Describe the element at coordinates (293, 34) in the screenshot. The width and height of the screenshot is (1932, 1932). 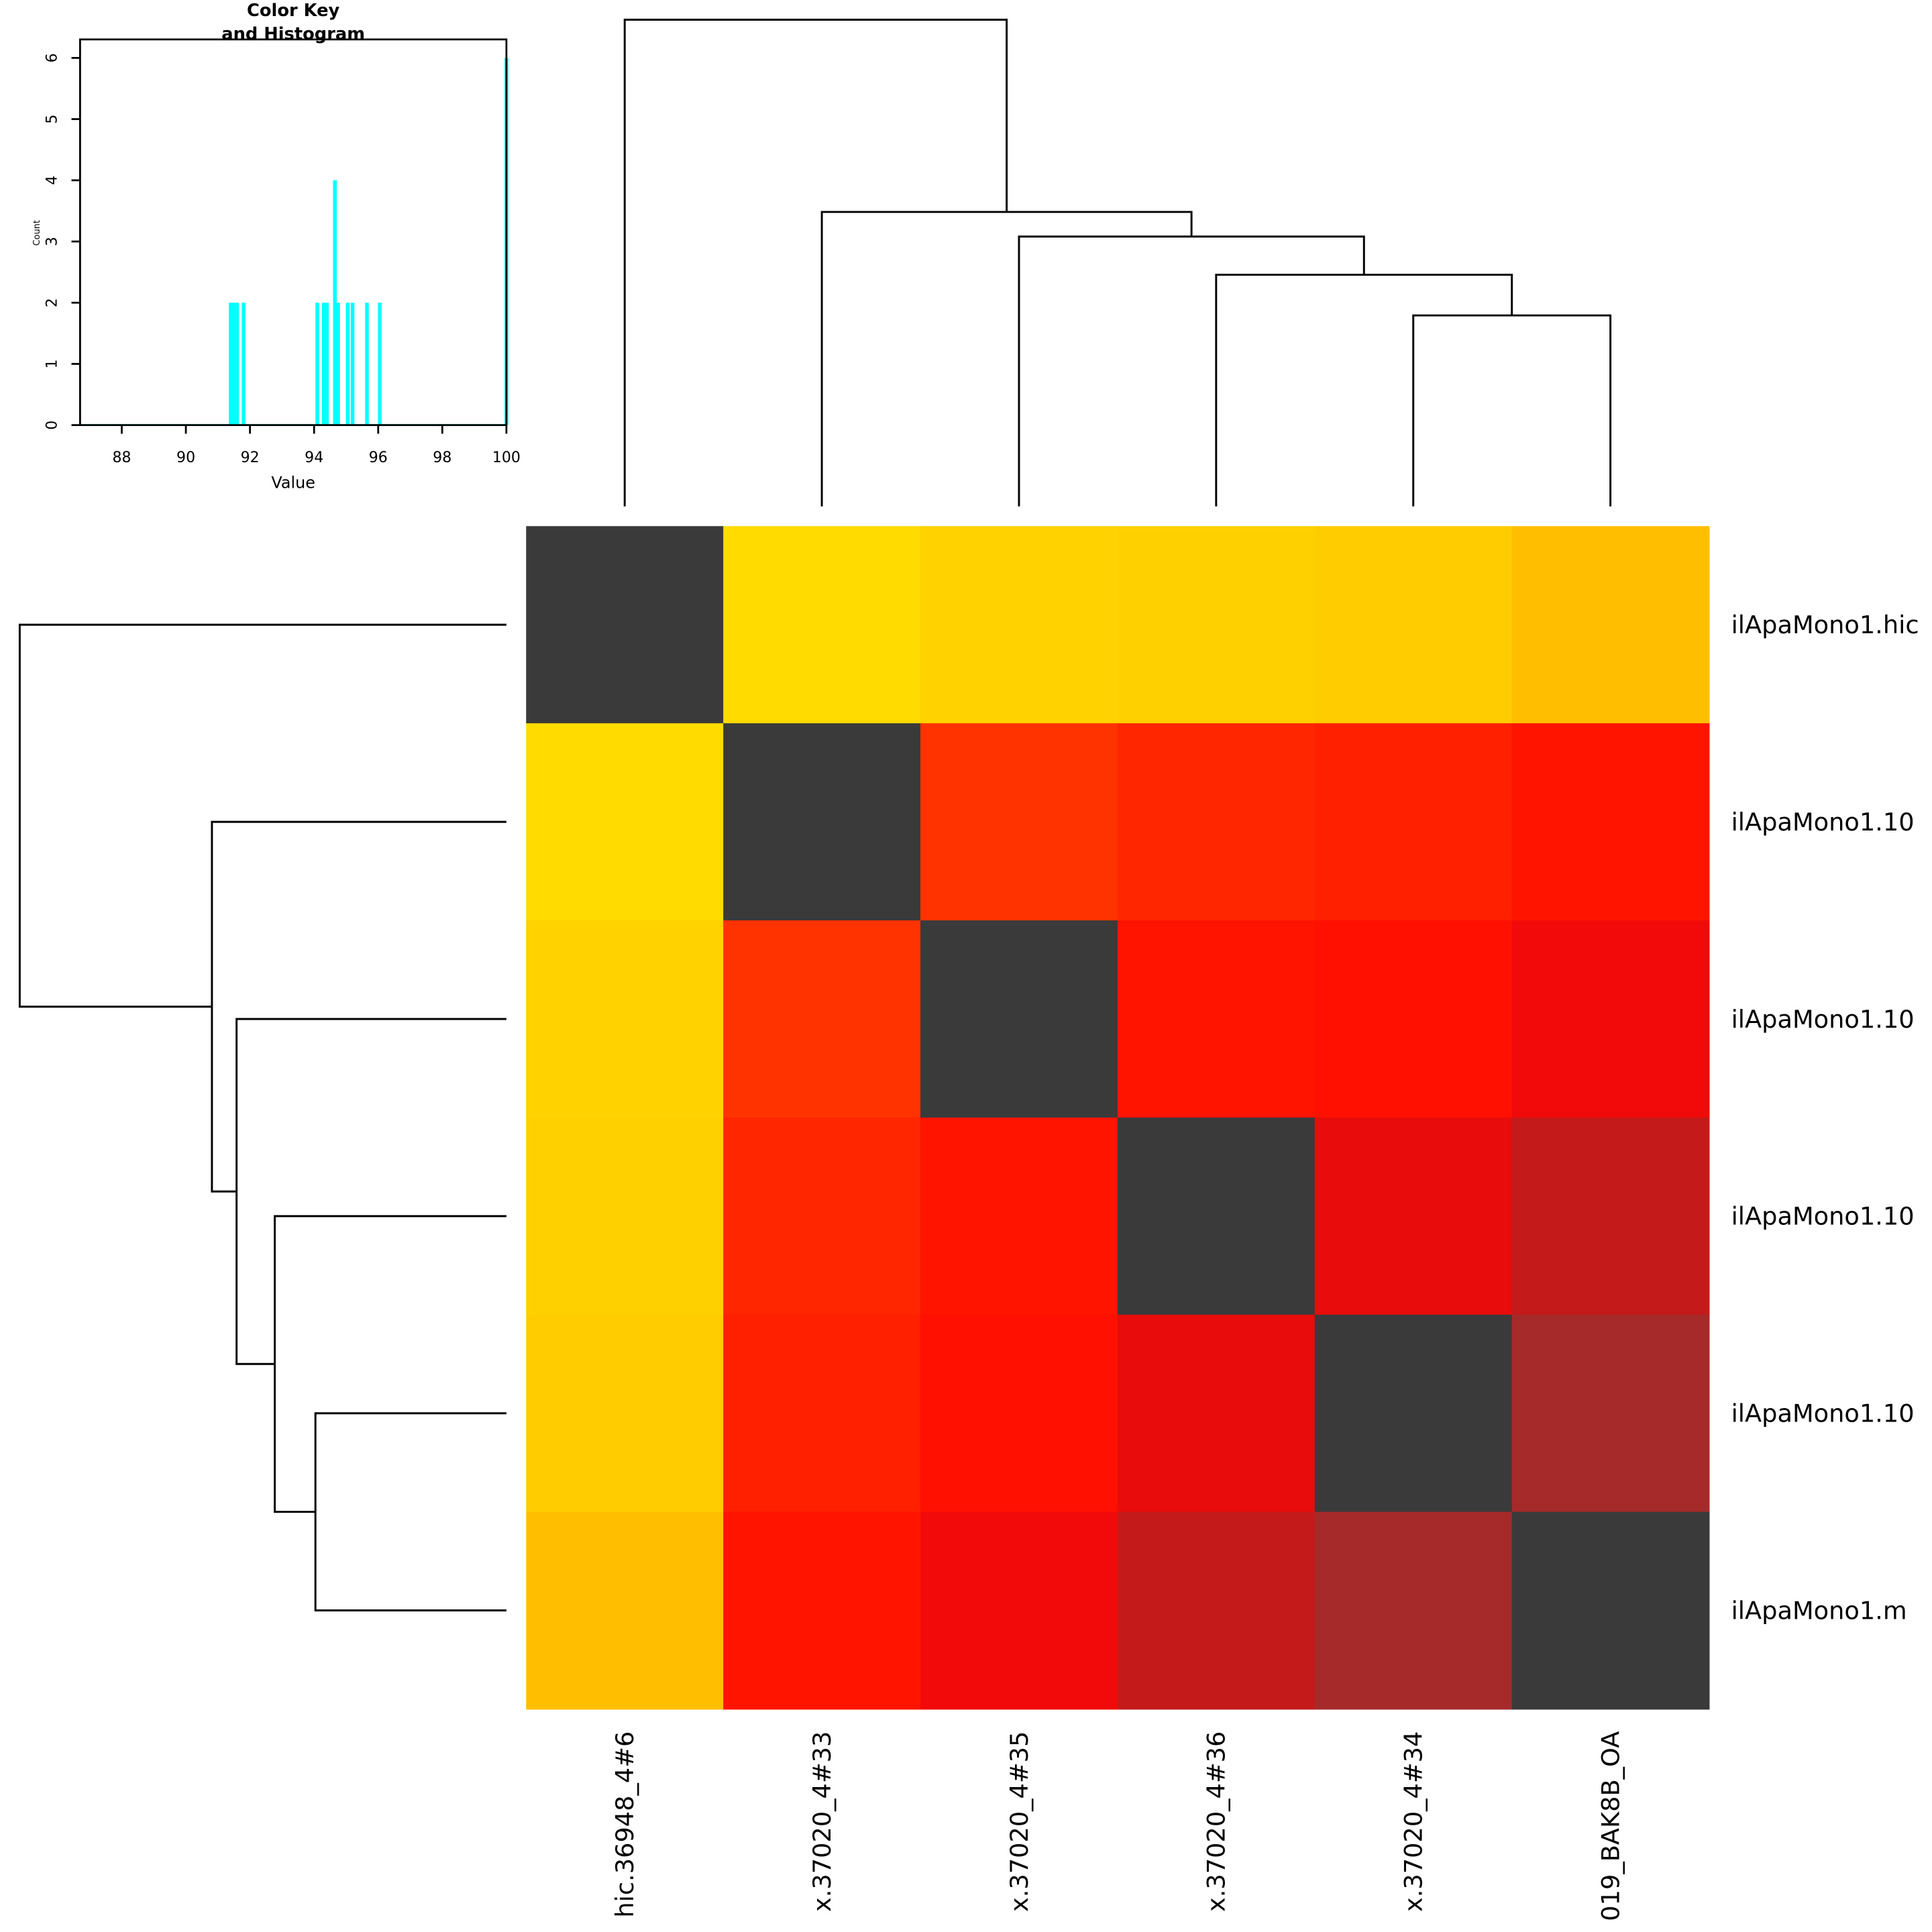
I see `histogram-title-line2: and Histogram` at that location.